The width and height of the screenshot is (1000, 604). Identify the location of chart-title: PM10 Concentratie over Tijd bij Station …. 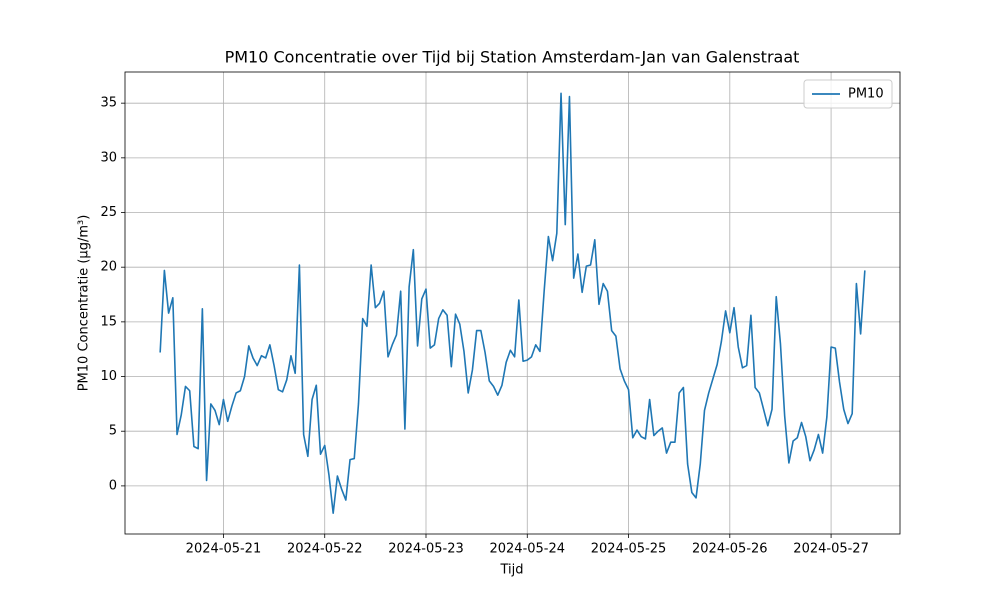
(512, 57).